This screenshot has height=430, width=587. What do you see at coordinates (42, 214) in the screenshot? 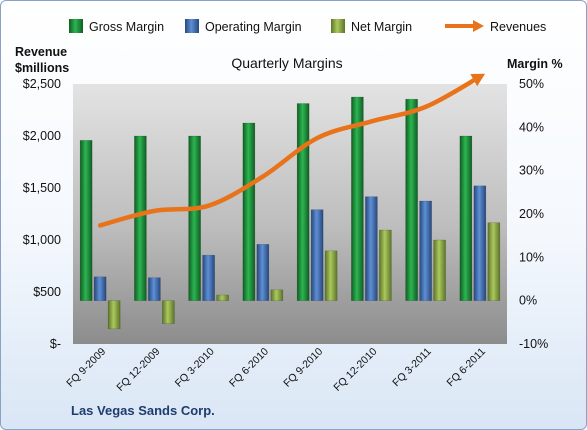
I see `y-left-axis-ticks: $- $500 $1,000 $1,500 $2,000 $2,500` at bounding box center [42, 214].